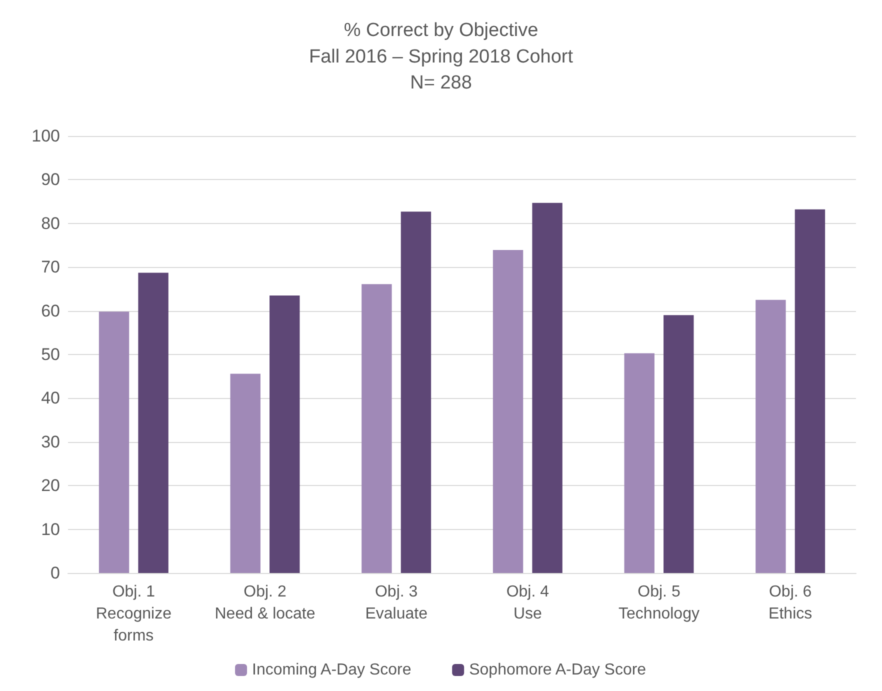 The width and height of the screenshot is (882, 691). What do you see at coordinates (134, 614) in the screenshot?
I see `x-tick-label: Obj. 1 Recognize forms` at bounding box center [134, 614].